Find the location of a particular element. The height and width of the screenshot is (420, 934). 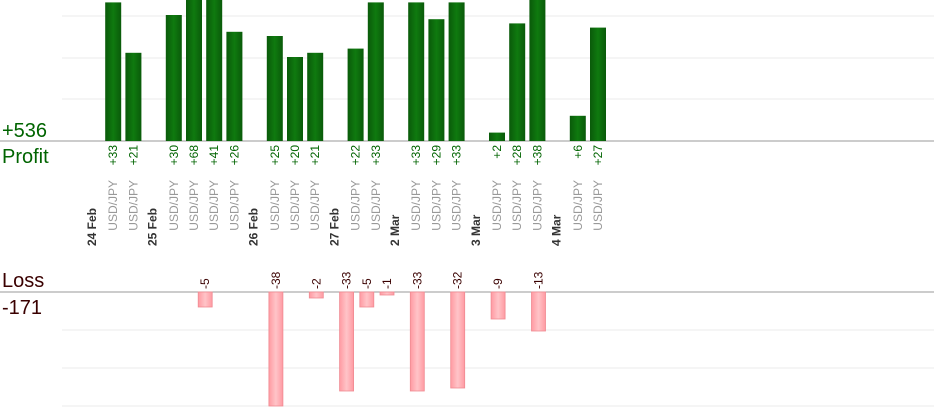

loss-value-label: -32 is located at coordinates (458, 280).